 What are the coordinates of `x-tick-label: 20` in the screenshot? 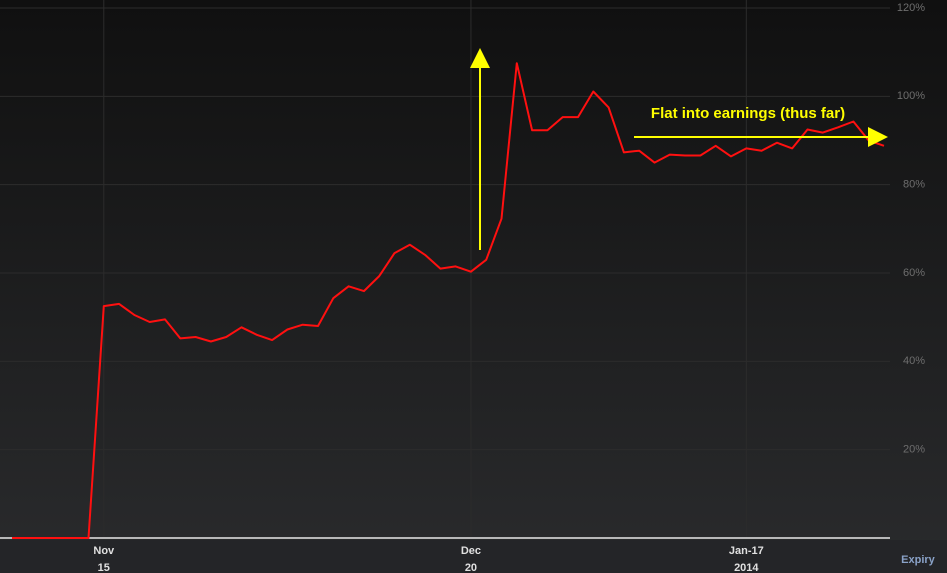 It's located at (471, 567).